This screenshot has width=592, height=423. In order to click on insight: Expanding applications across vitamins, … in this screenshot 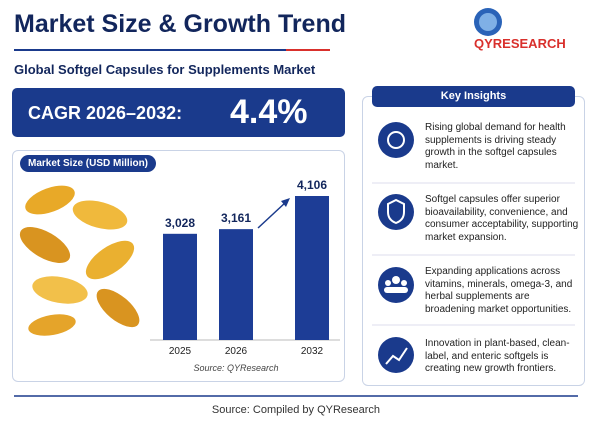, I will do `click(499, 290)`.